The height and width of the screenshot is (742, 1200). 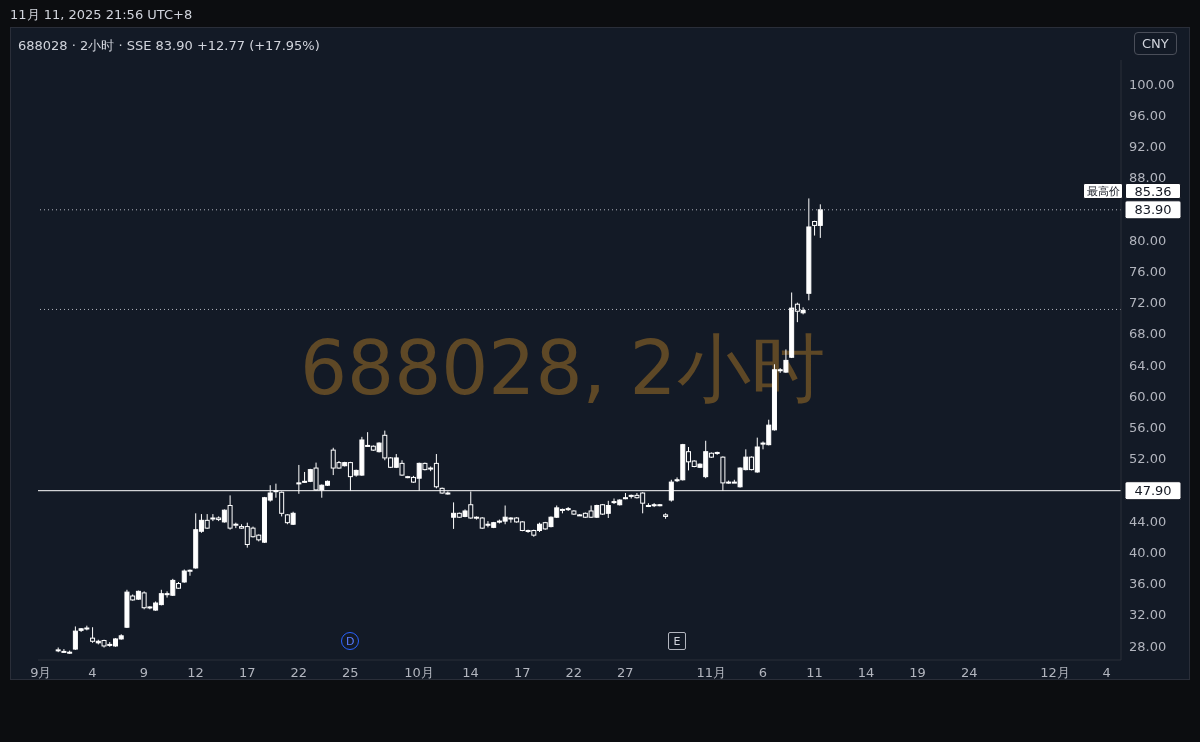 What do you see at coordinates (1148, 240) in the screenshot?
I see `y-tick-label: 80.00` at bounding box center [1148, 240].